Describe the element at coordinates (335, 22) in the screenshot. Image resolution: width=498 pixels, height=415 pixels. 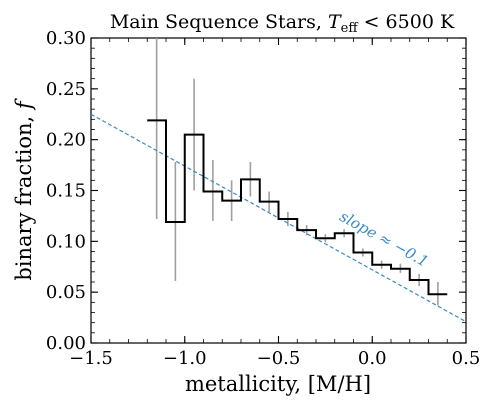
I see `chart-title-var: T` at that location.